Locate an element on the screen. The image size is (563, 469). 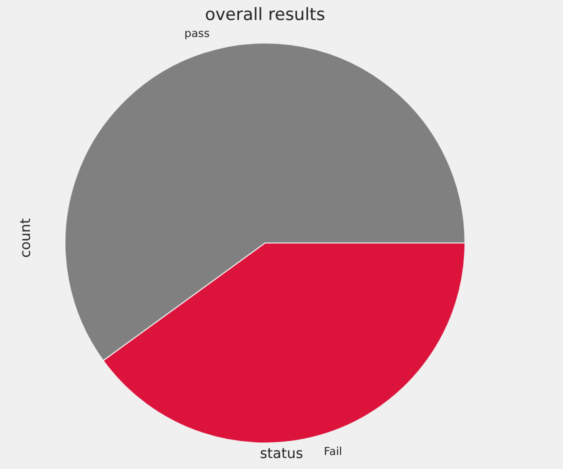
text: count is located at coordinates (26, 238).